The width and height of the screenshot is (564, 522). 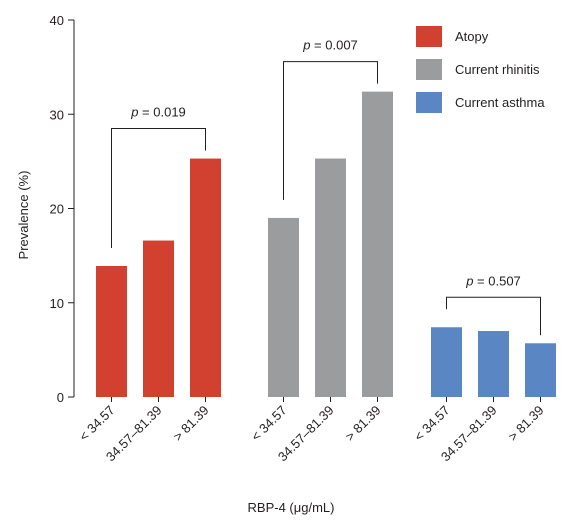 What do you see at coordinates (60, 397) in the screenshot?
I see `y-tick-label: 0` at bounding box center [60, 397].